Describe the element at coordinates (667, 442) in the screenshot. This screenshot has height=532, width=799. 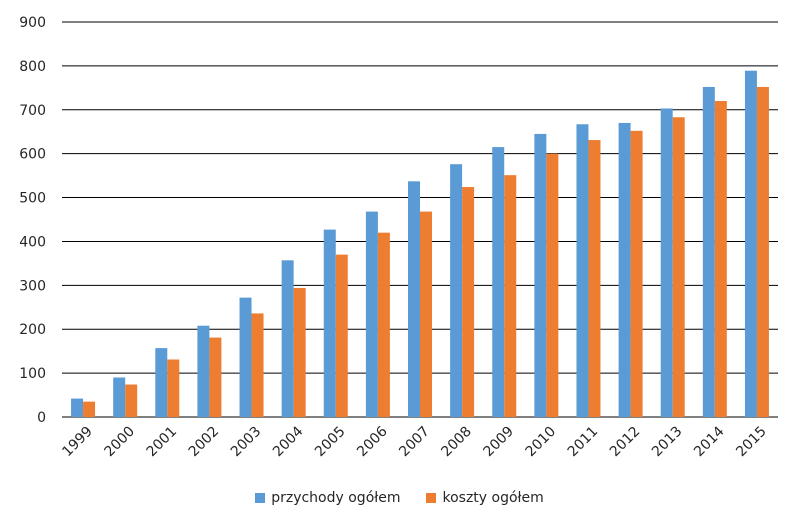
I see `x-tick-label: 2013` at that location.